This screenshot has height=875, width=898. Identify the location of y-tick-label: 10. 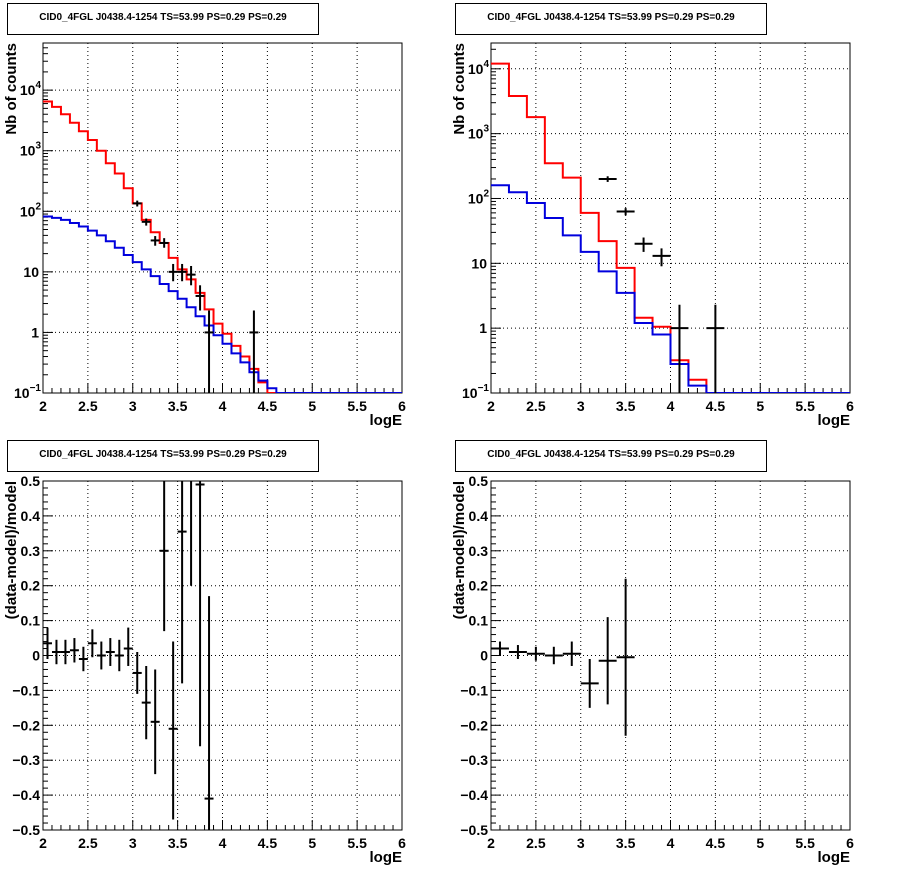
(31, 272).